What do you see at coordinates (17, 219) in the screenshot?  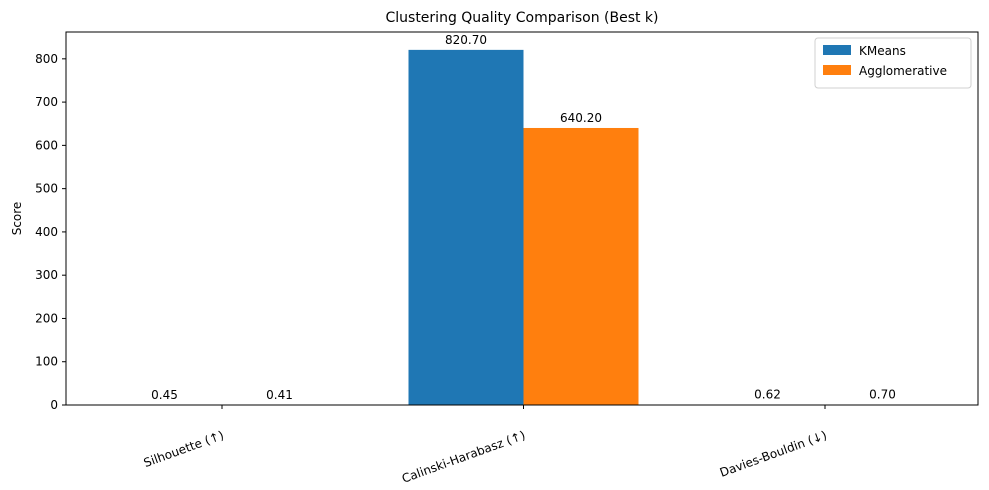 I see `y-axis-label: Score` at bounding box center [17, 219].